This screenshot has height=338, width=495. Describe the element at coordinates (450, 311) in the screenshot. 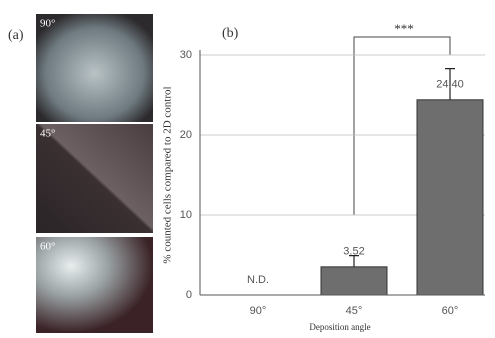

I see `x-tick-label: 60°` at that location.